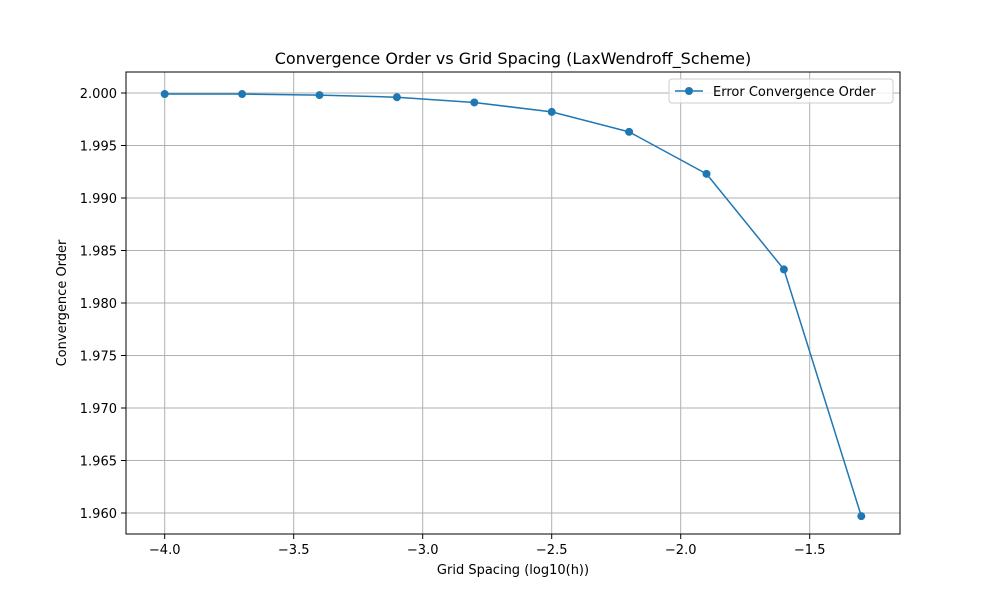 The height and width of the screenshot is (600, 1000). I want to click on x-tick-label: −2.0, so click(681, 550).